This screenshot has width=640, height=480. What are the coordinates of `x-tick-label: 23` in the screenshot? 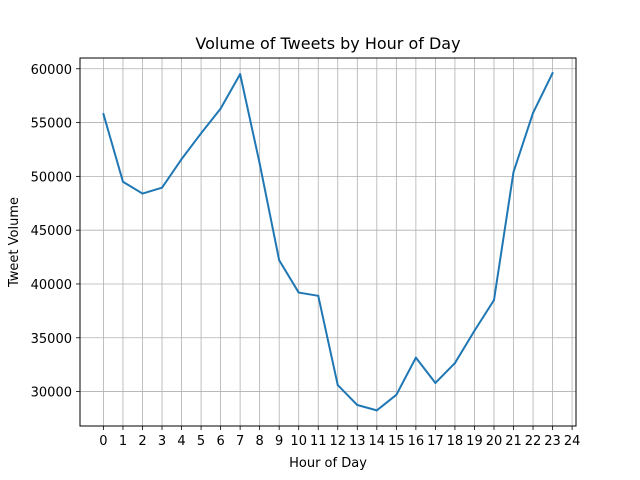 It's located at (552, 441).